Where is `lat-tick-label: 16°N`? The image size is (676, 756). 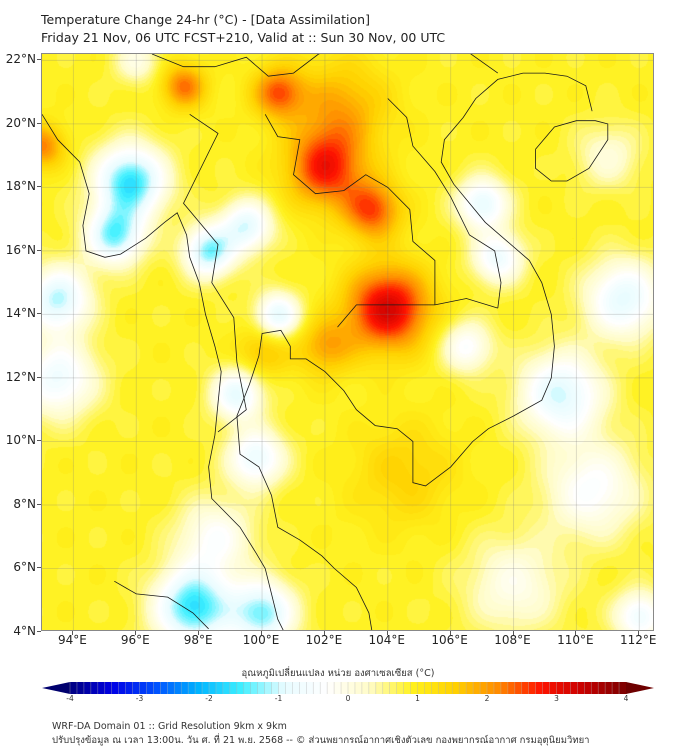
lat-tick-label: 16°N is located at coordinates (20, 249).